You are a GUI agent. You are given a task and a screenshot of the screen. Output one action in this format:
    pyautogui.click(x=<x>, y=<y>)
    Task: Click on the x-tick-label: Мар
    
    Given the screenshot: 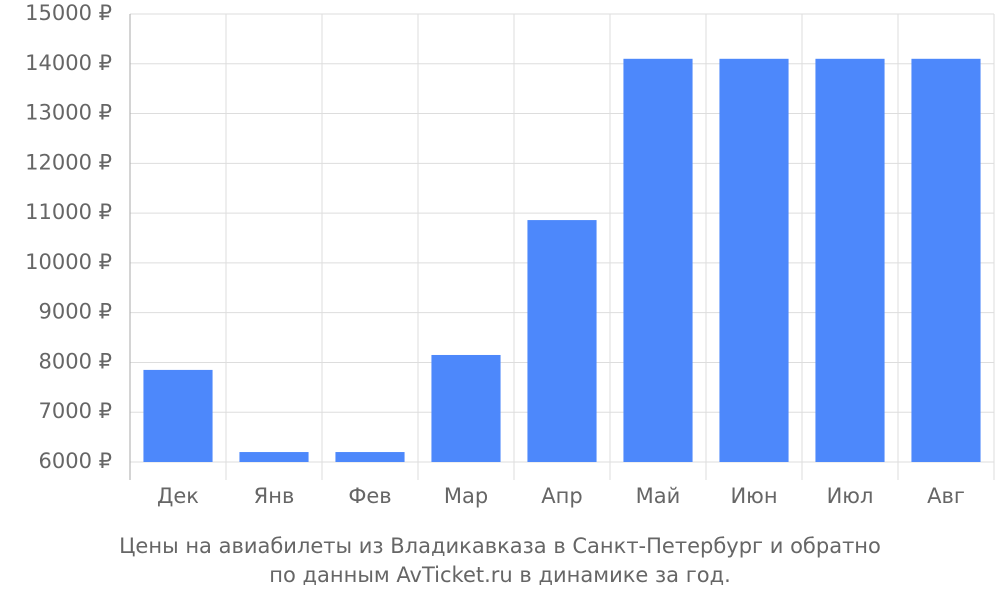 What is the action you would take?
    pyautogui.click(x=466, y=496)
    